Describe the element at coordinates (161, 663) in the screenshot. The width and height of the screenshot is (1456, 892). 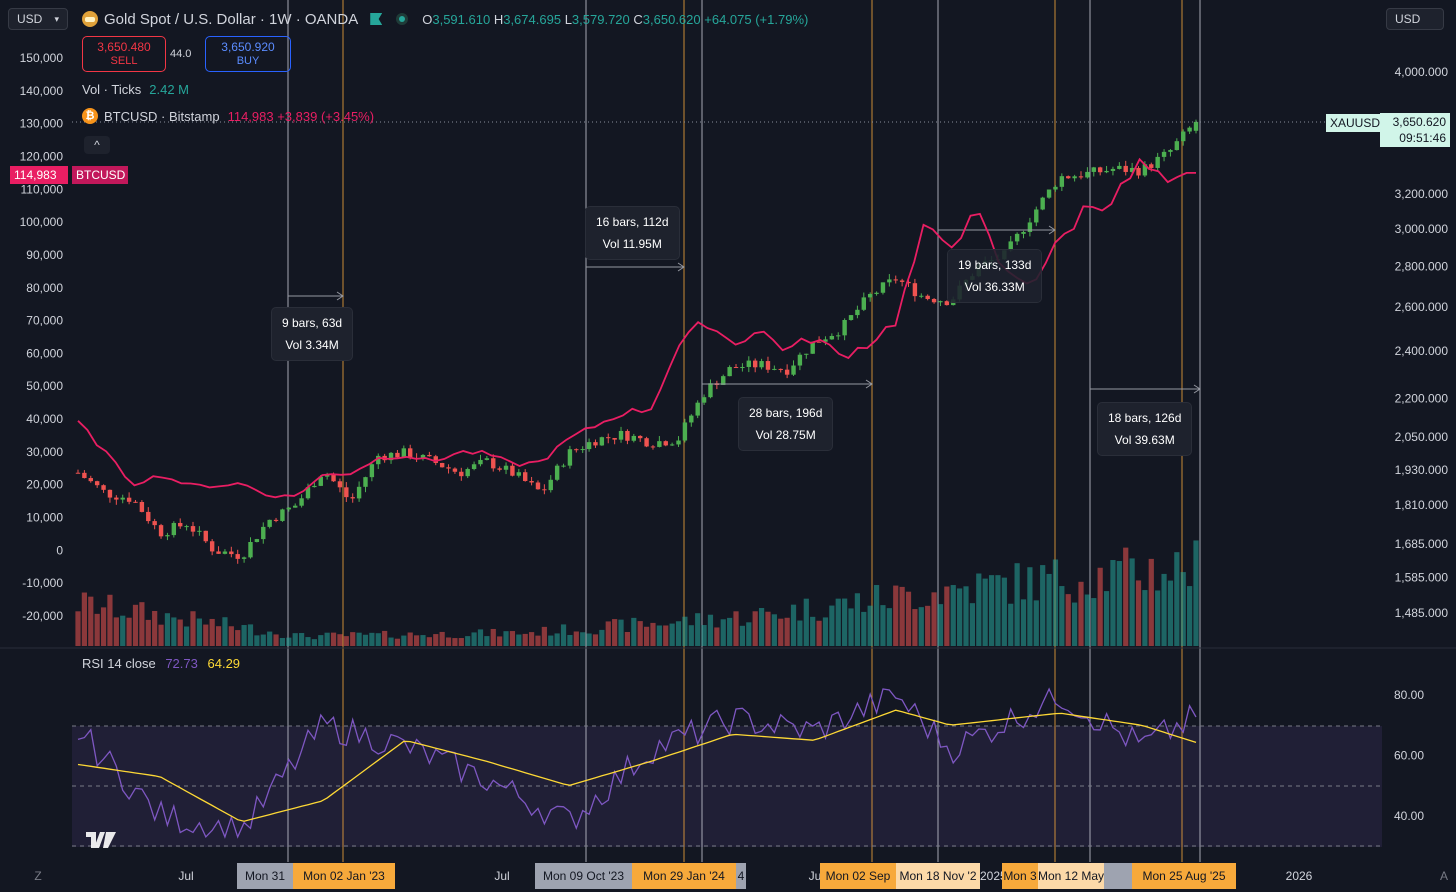
I see `rsi-legend: RSI 14 close 72.73 64.29` at that location.